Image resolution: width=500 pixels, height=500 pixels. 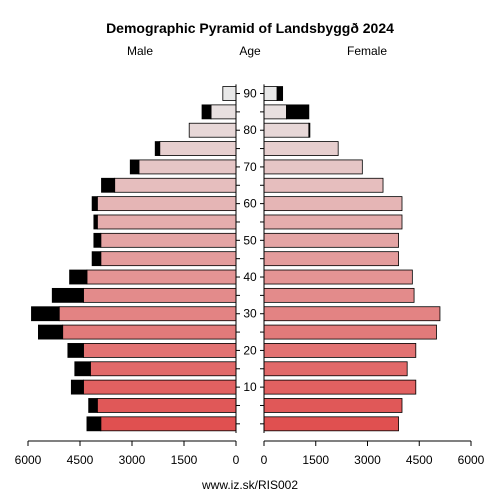 I want to click on age-tick-label: 60, so click(x=250, y=204).